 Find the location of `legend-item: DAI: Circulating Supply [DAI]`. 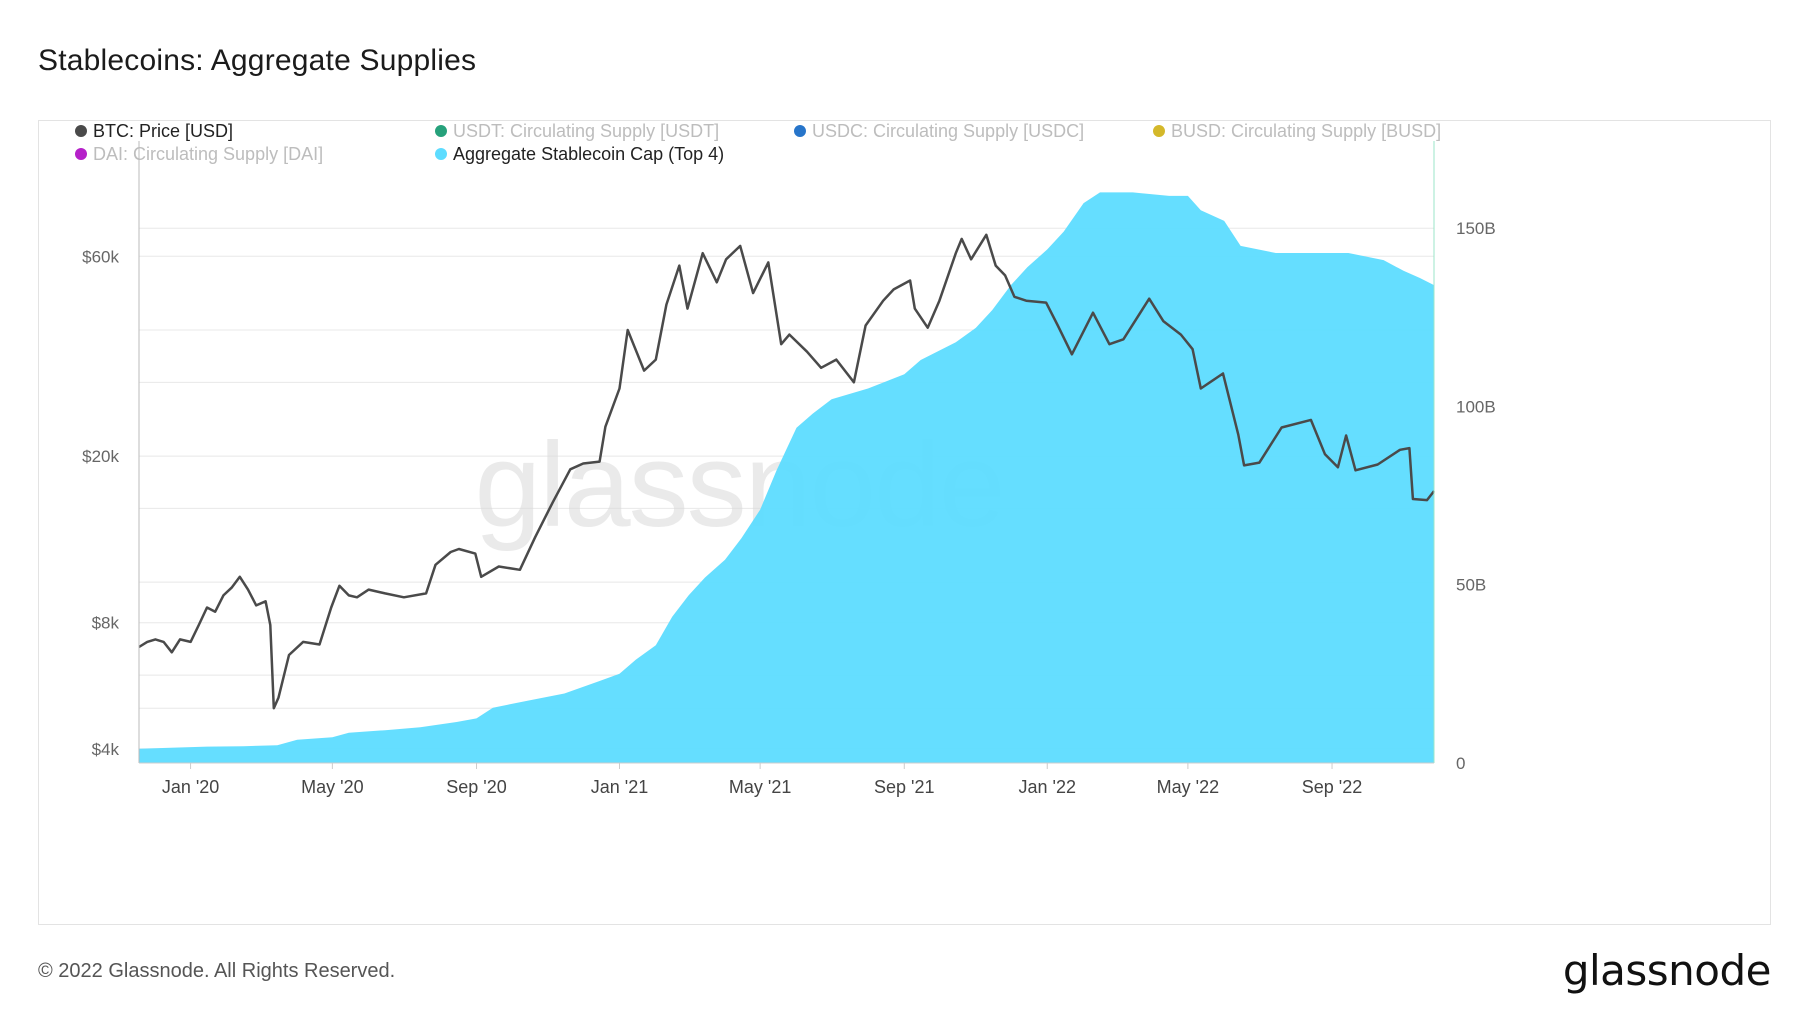

legend-item: DAI: Circulating Supply [DAI] is located at coordinates (199, 154).